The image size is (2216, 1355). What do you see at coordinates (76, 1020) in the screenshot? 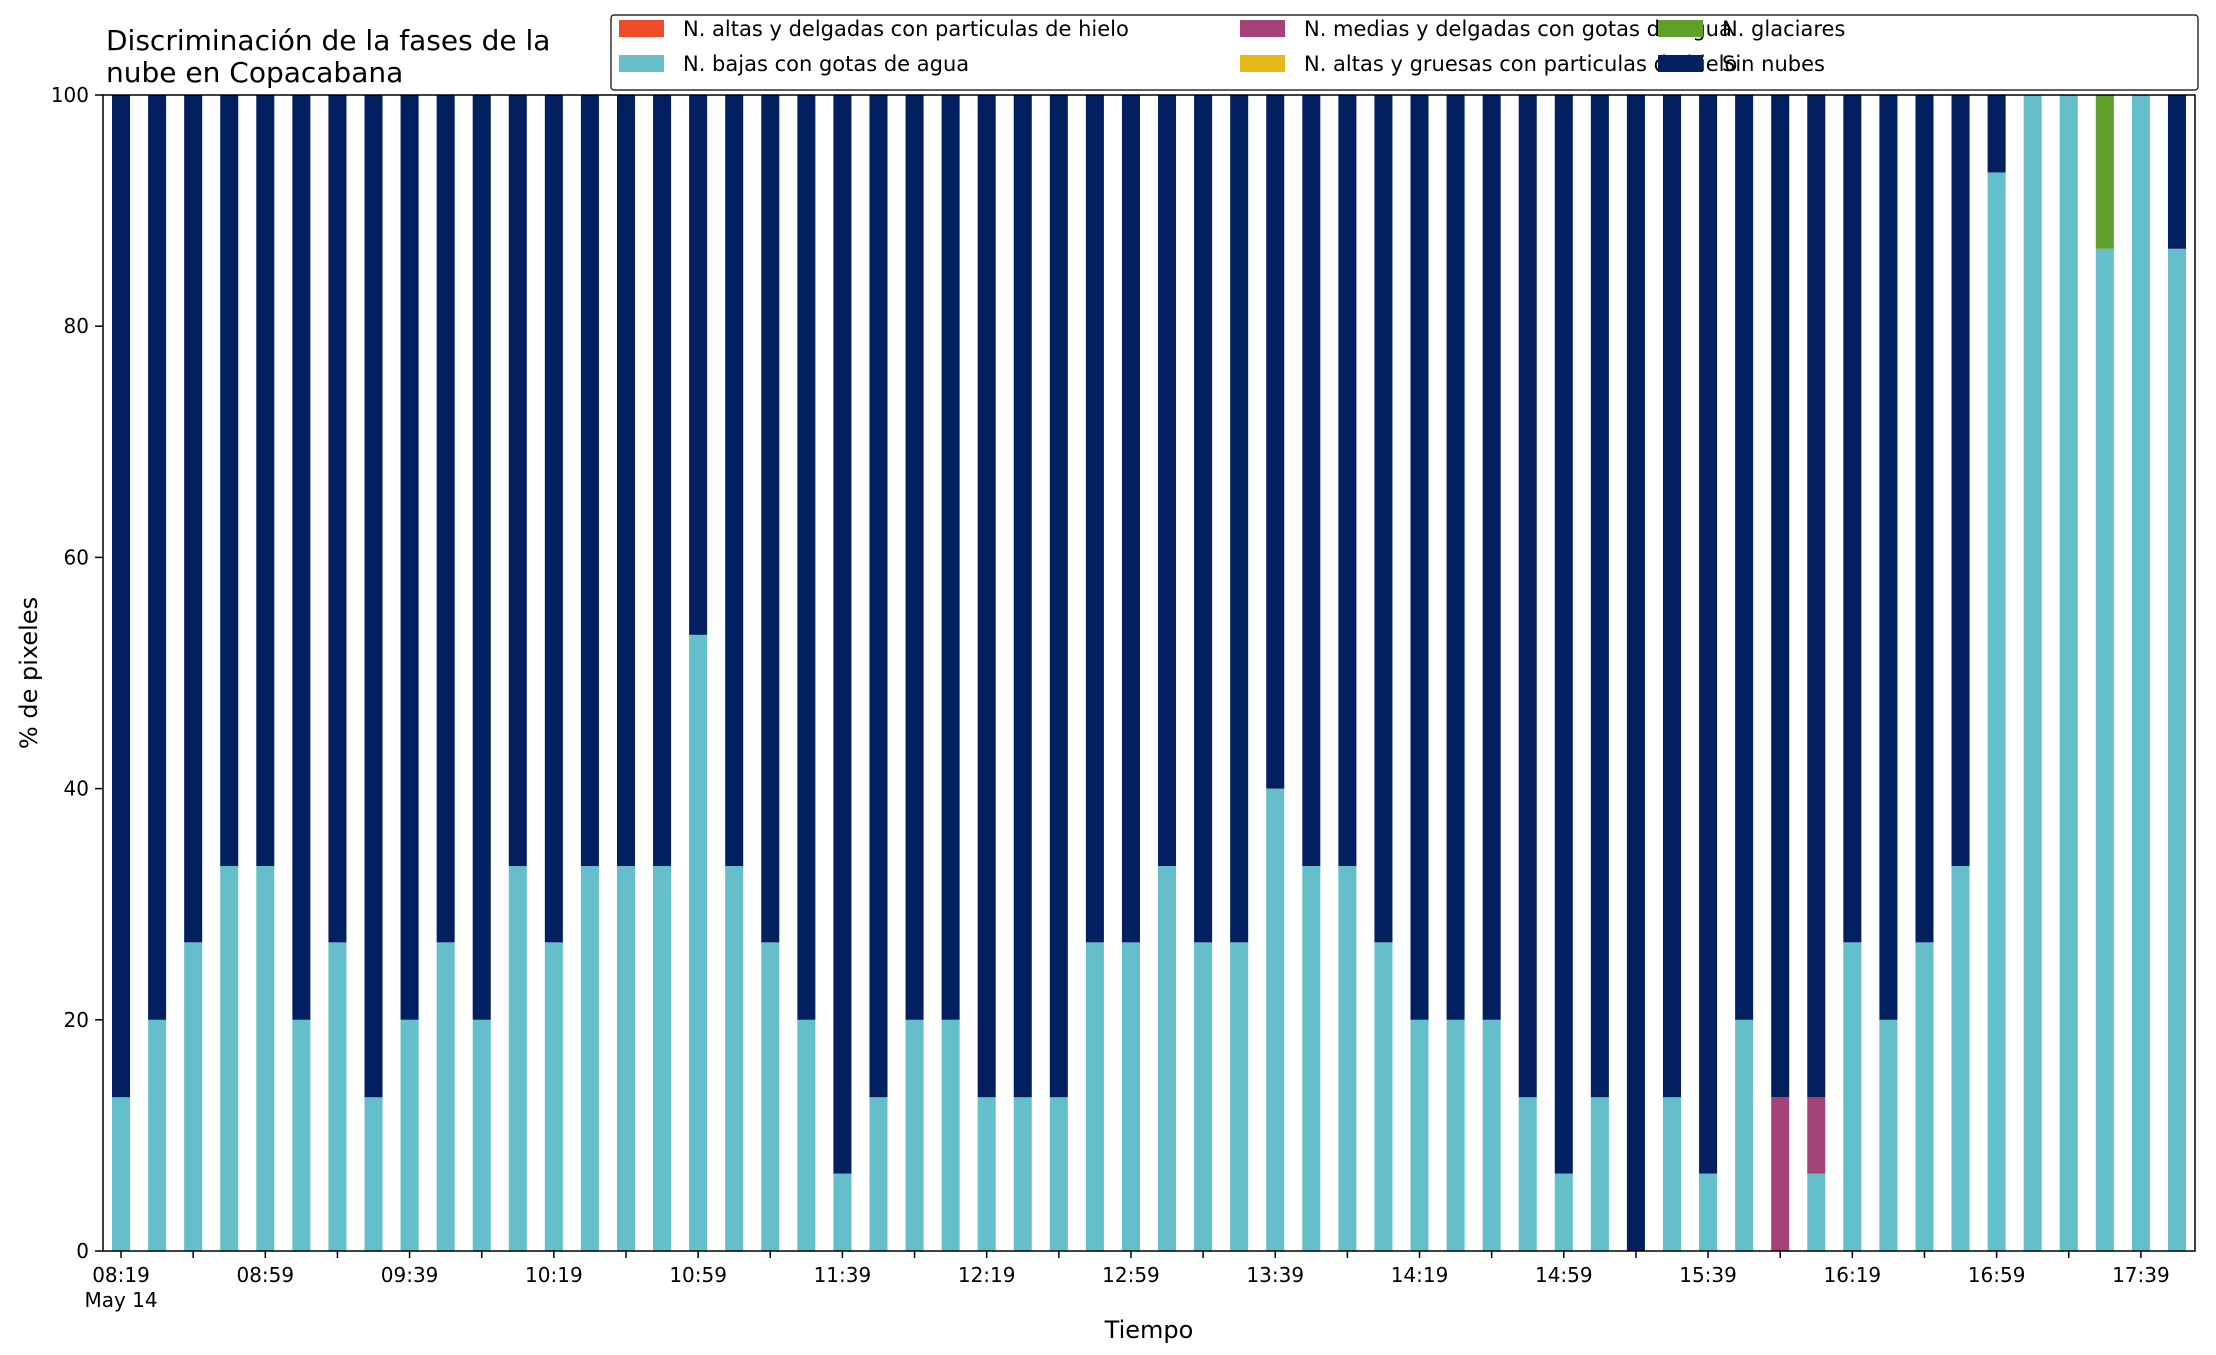
I see `y-tick-label: 20` at bounding box center [76, 1020].